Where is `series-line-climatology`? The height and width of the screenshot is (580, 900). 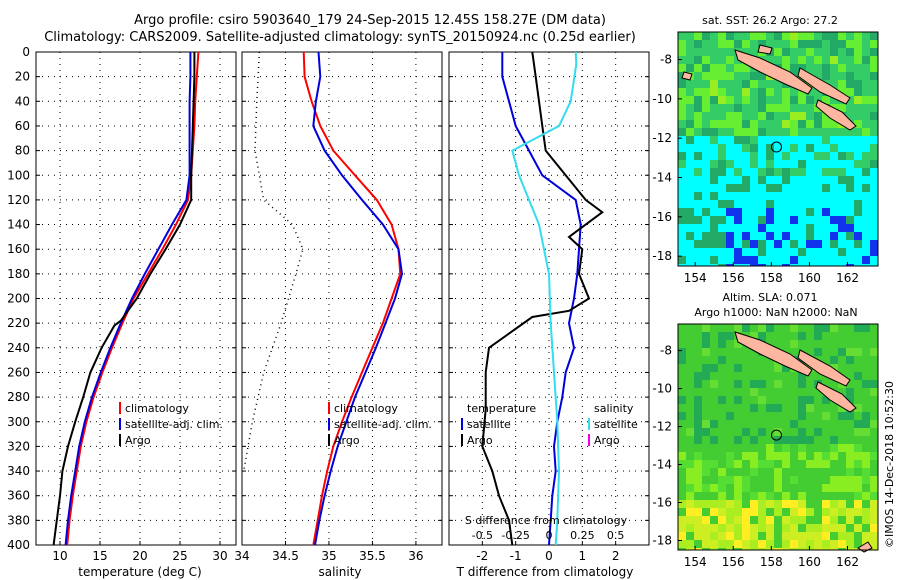
series-line-climatology is located at coordinates (133, 298).